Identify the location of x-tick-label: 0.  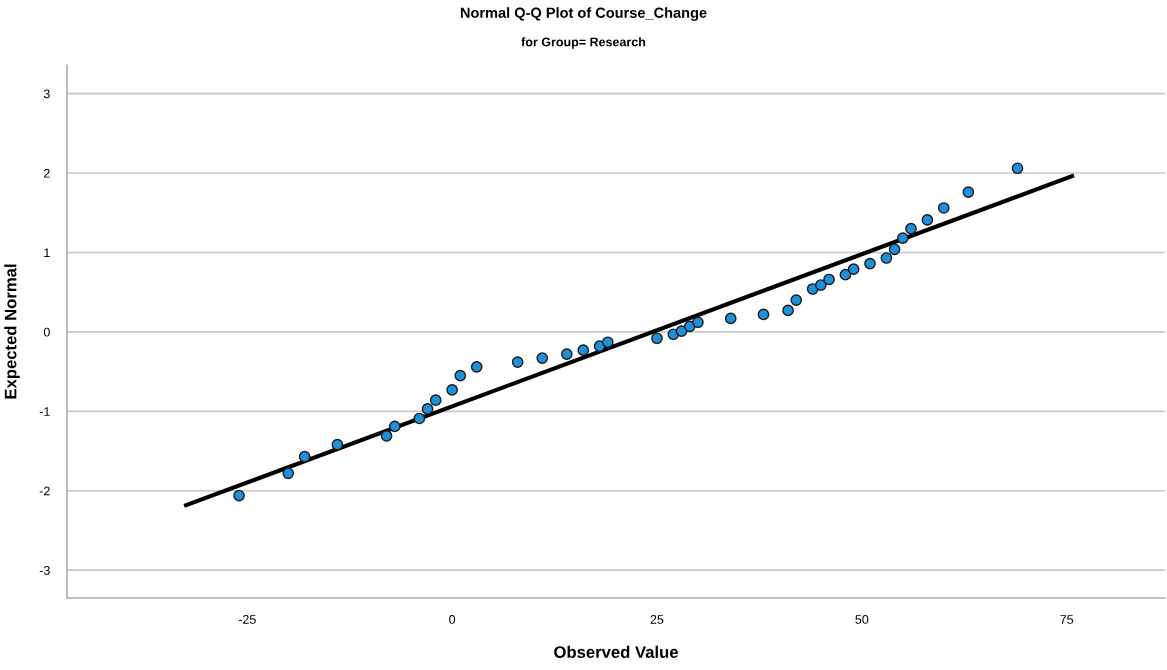
(452, 619).